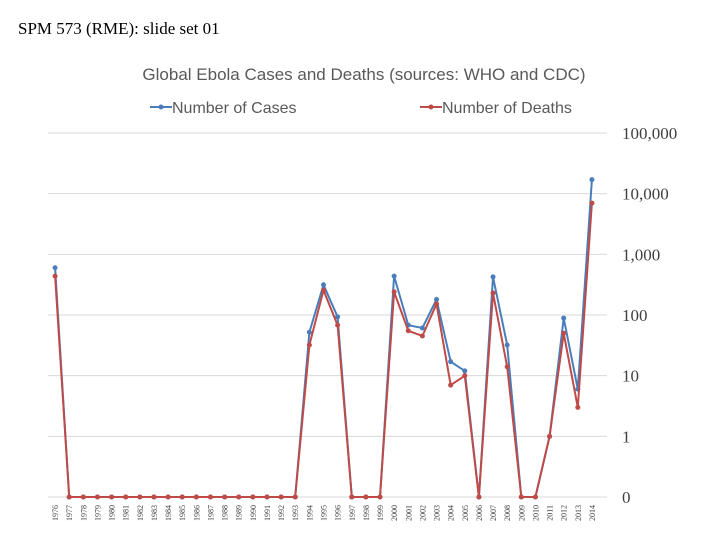 The width and height of the screenshot is (720, 540). I want to click on x-tick-label: 1987, so click(210, 513).